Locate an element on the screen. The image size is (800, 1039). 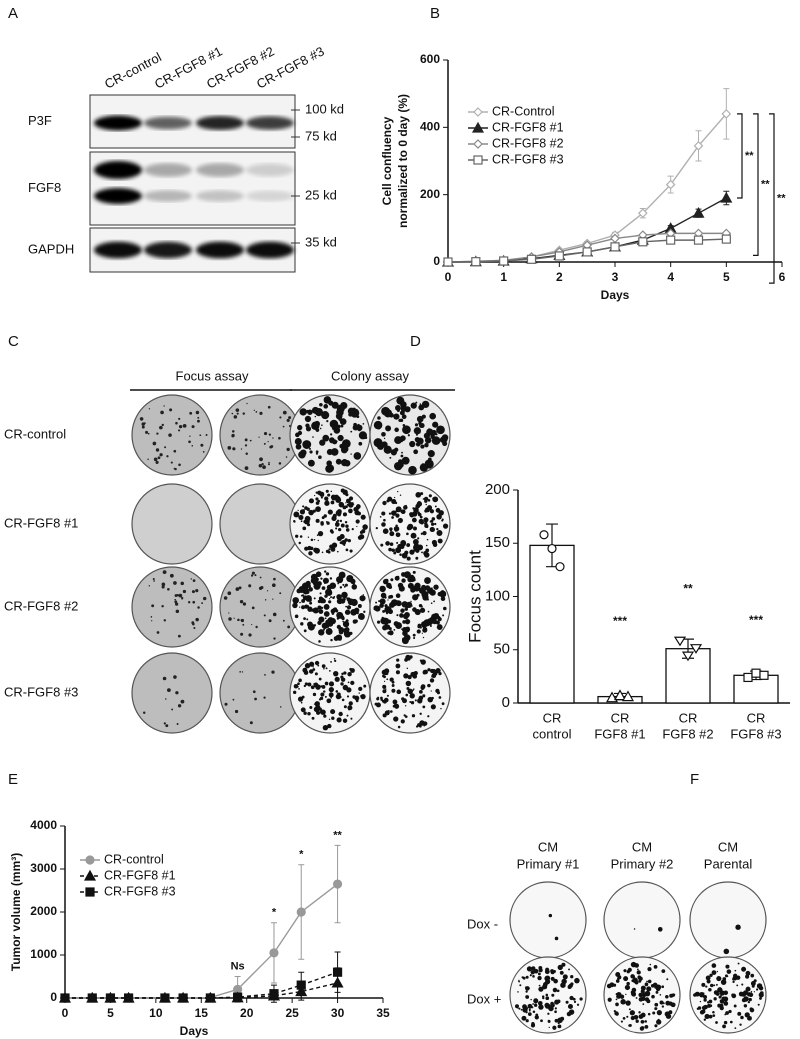
legend-label: CR-FGF8 #2 is located at coordinates (528, 143).